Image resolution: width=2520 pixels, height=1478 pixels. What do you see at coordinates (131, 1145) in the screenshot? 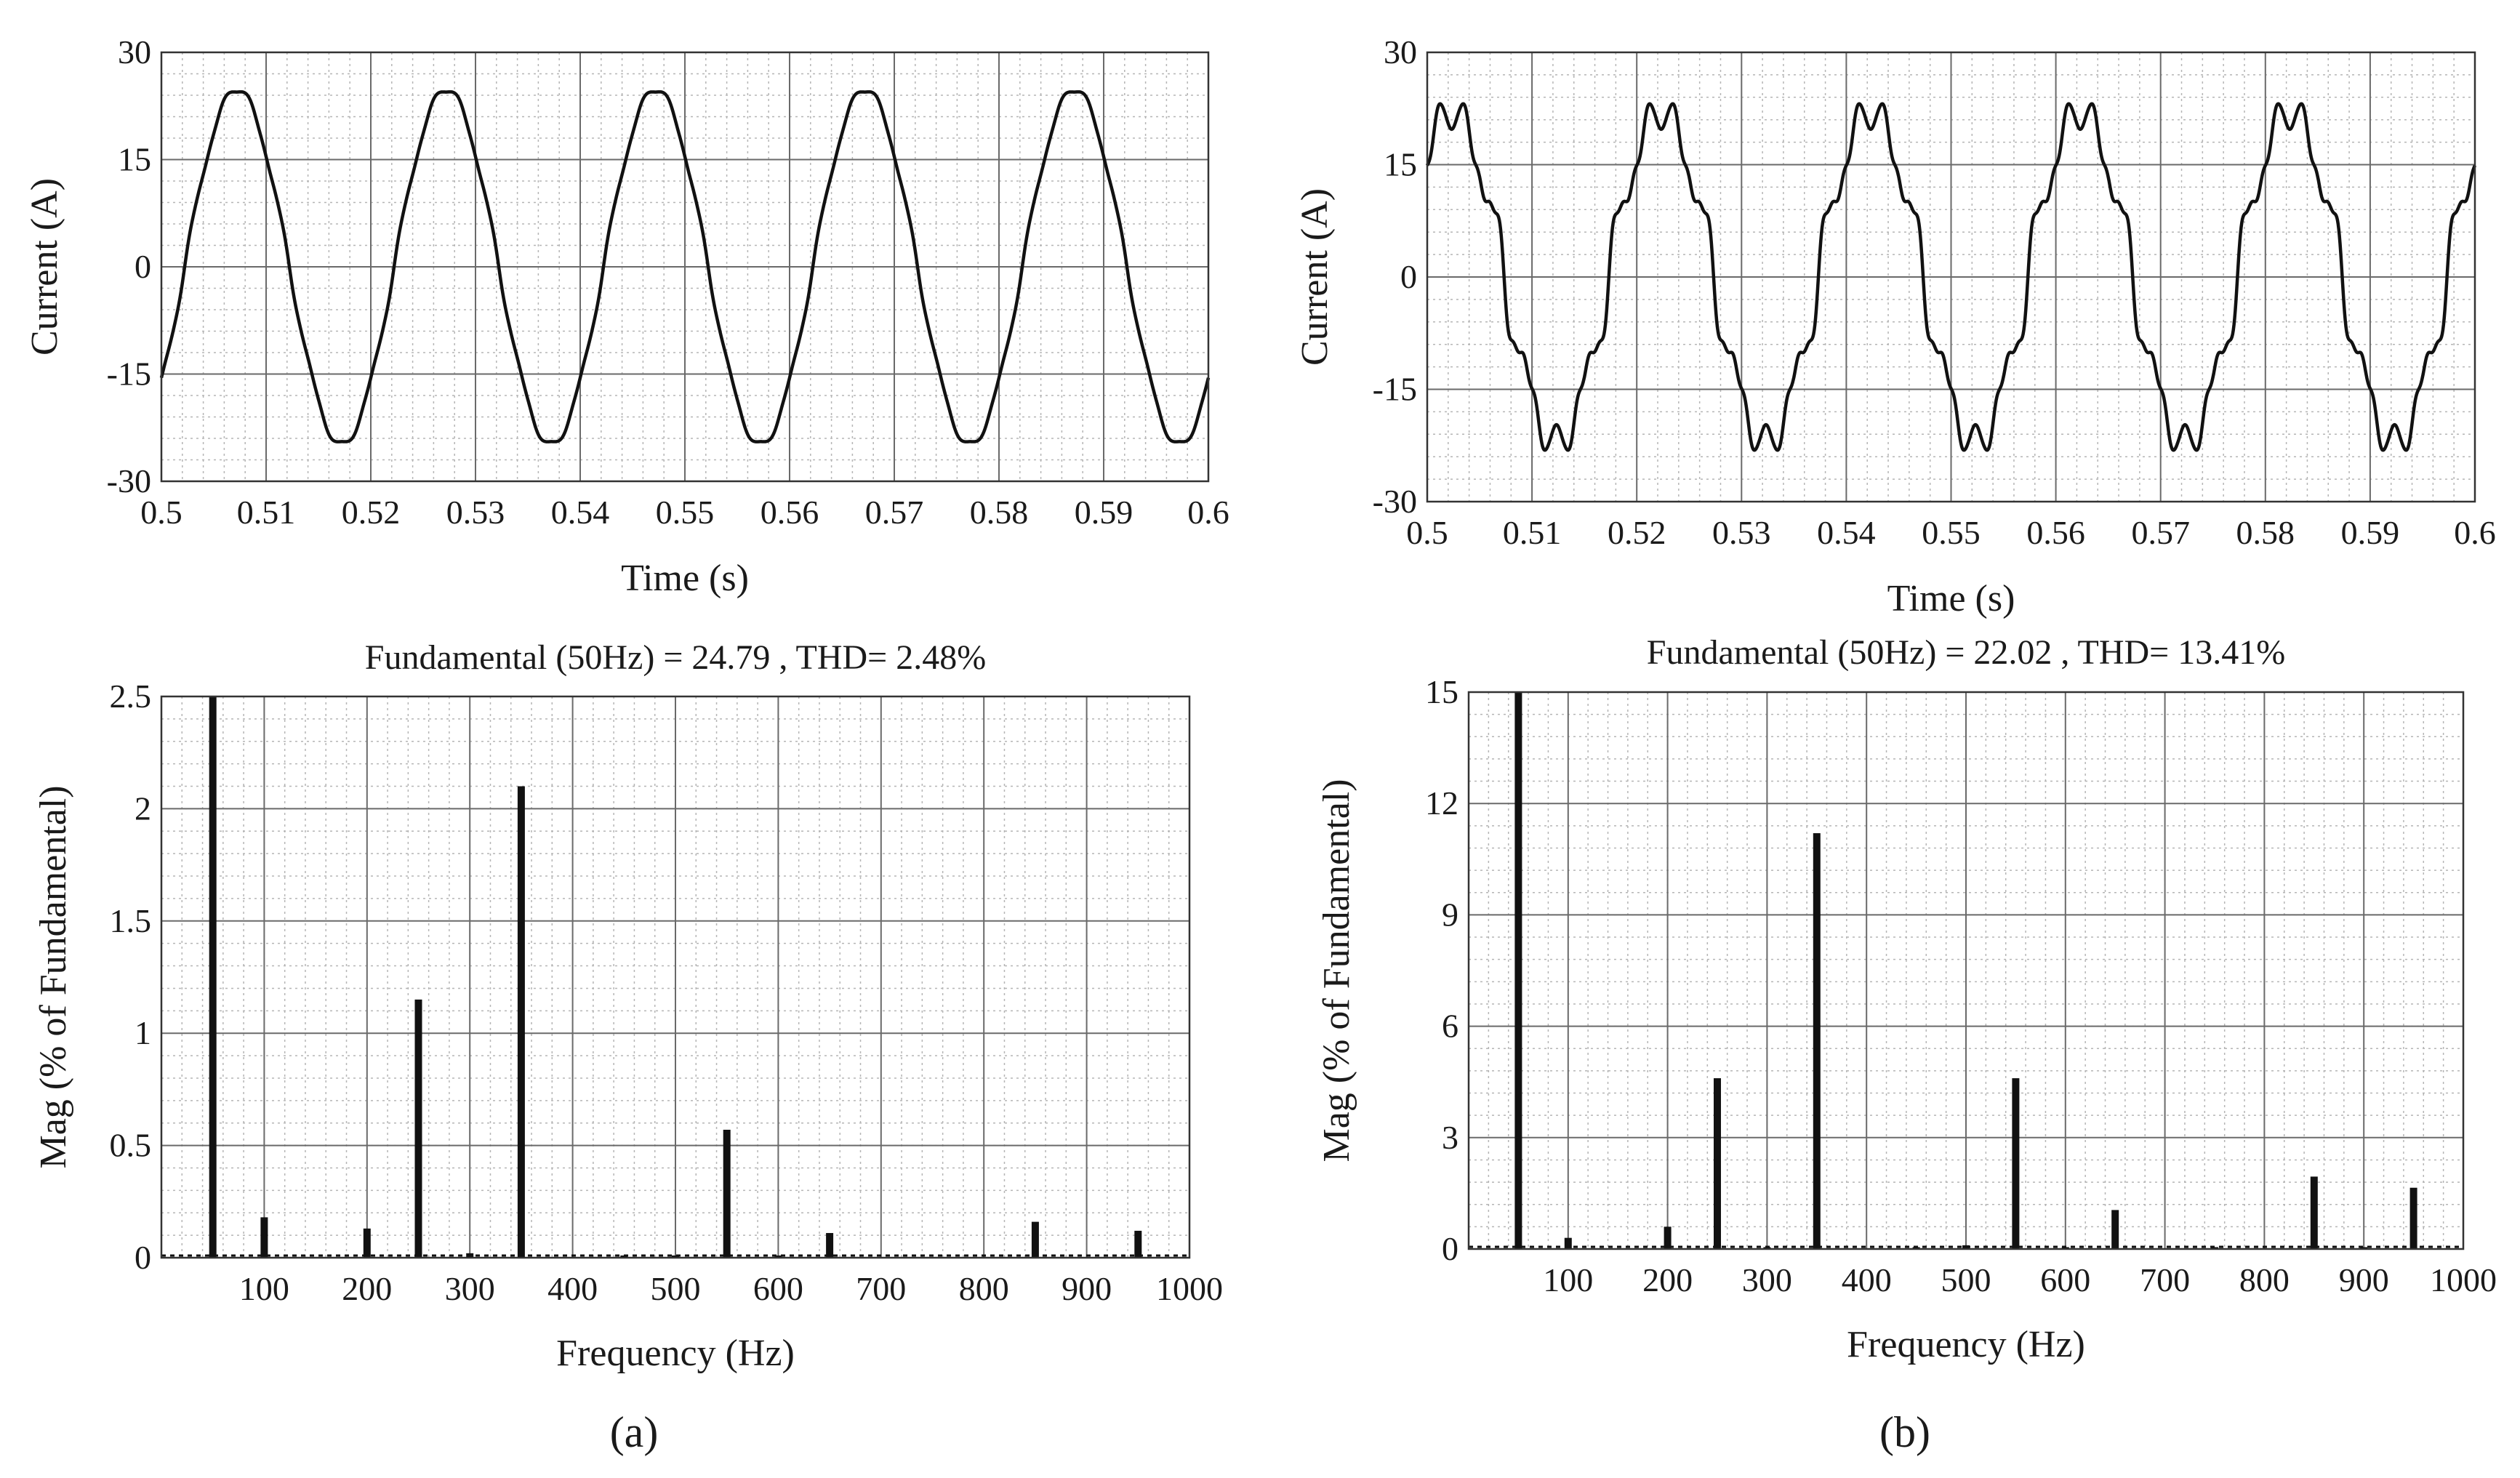
I see `y-tick-label: 0.5` at bounding box center [131, 1145].